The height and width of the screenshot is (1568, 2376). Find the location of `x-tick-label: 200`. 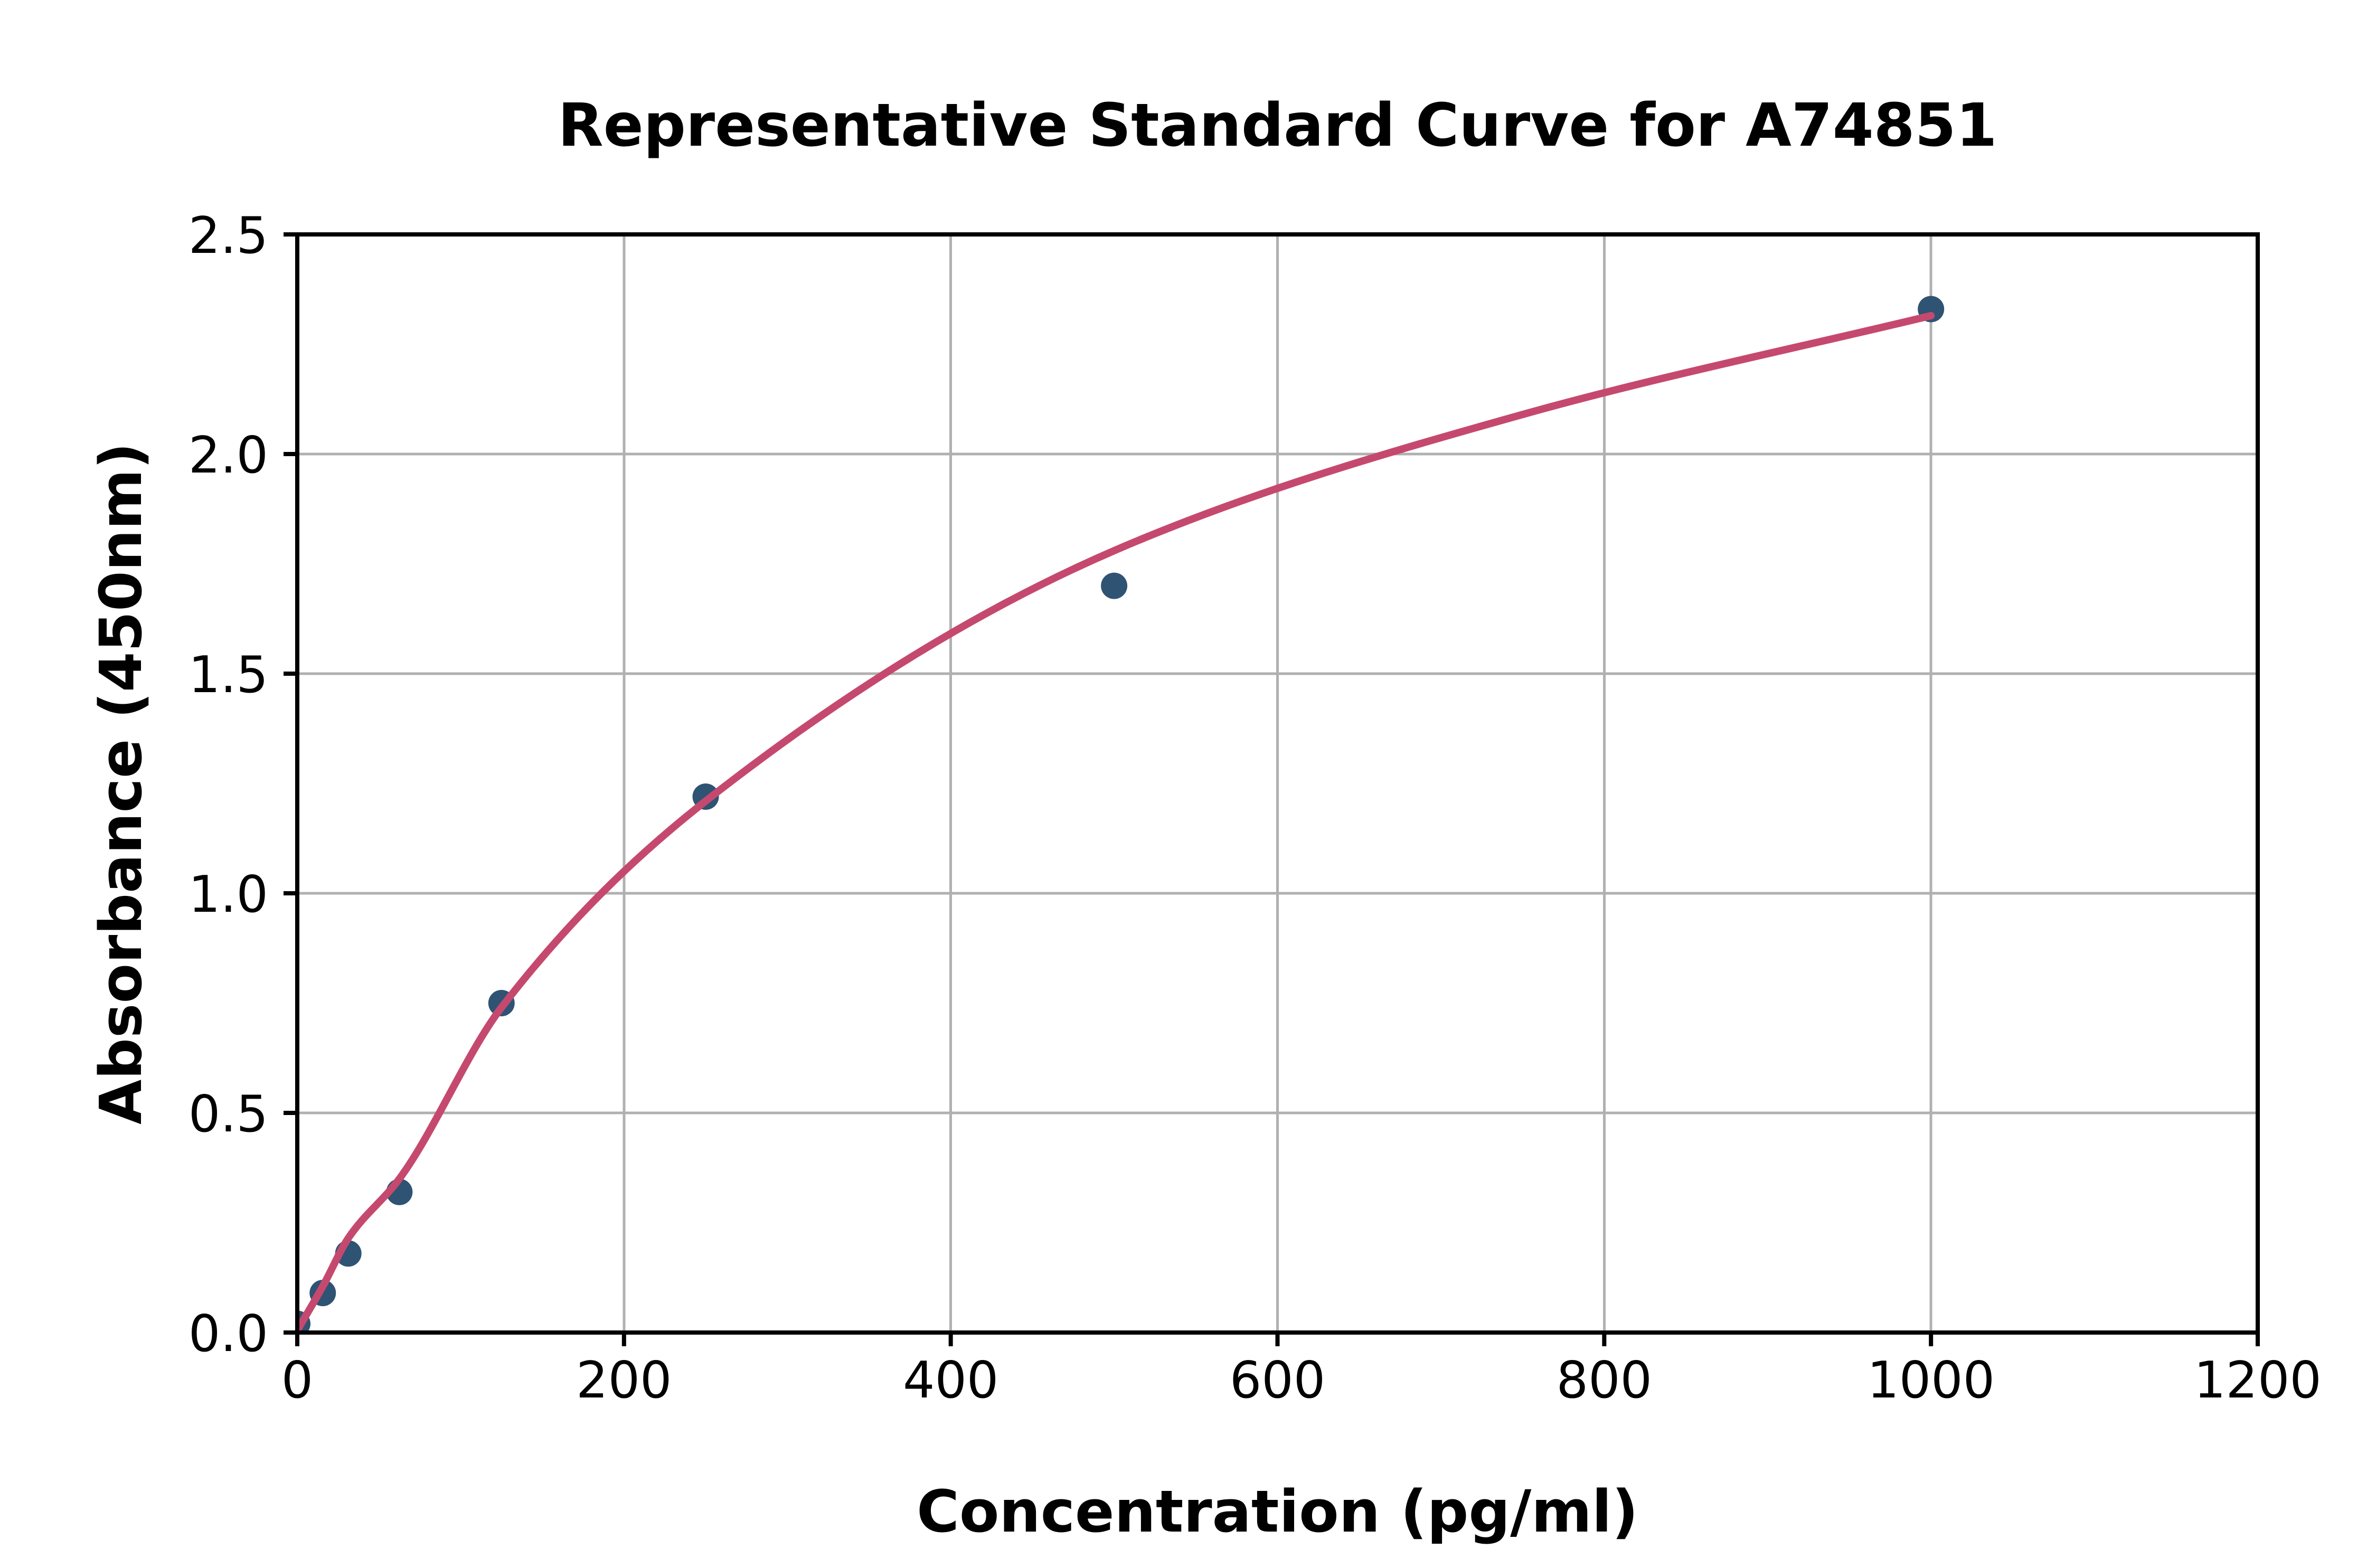

x-tick-label: 200 is located at coordinates (624, 1381).